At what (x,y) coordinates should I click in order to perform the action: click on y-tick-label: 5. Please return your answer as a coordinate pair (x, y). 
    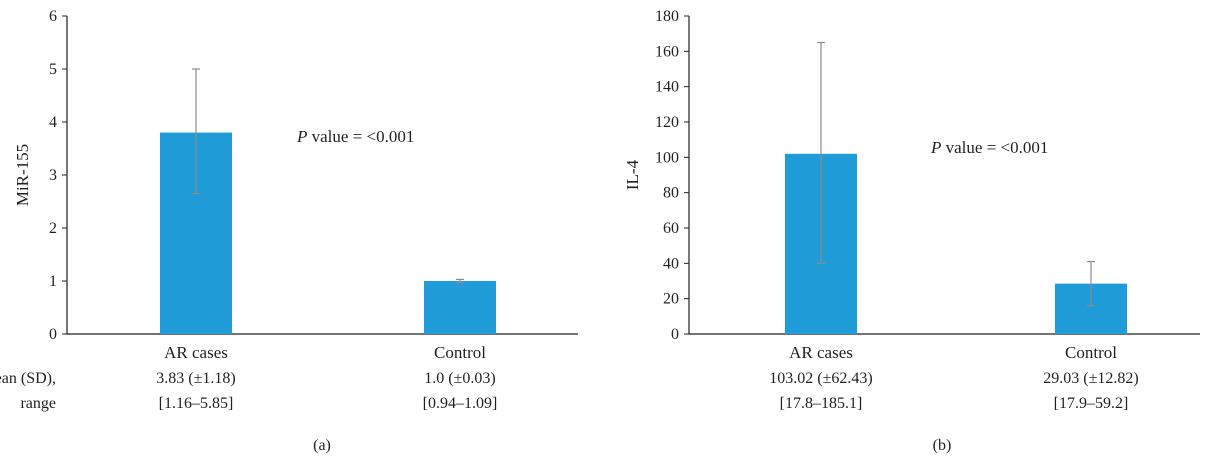
    Looking at the image, I should click on (53, 69).